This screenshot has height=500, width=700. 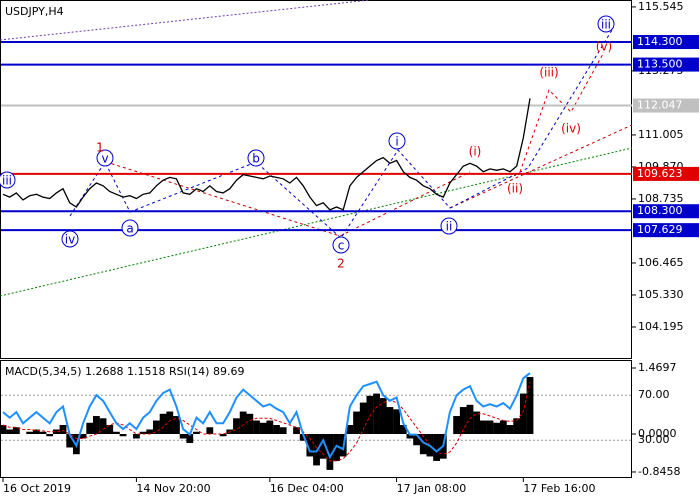 I want to click on wave-label: ii, so click(x=449, y=227).